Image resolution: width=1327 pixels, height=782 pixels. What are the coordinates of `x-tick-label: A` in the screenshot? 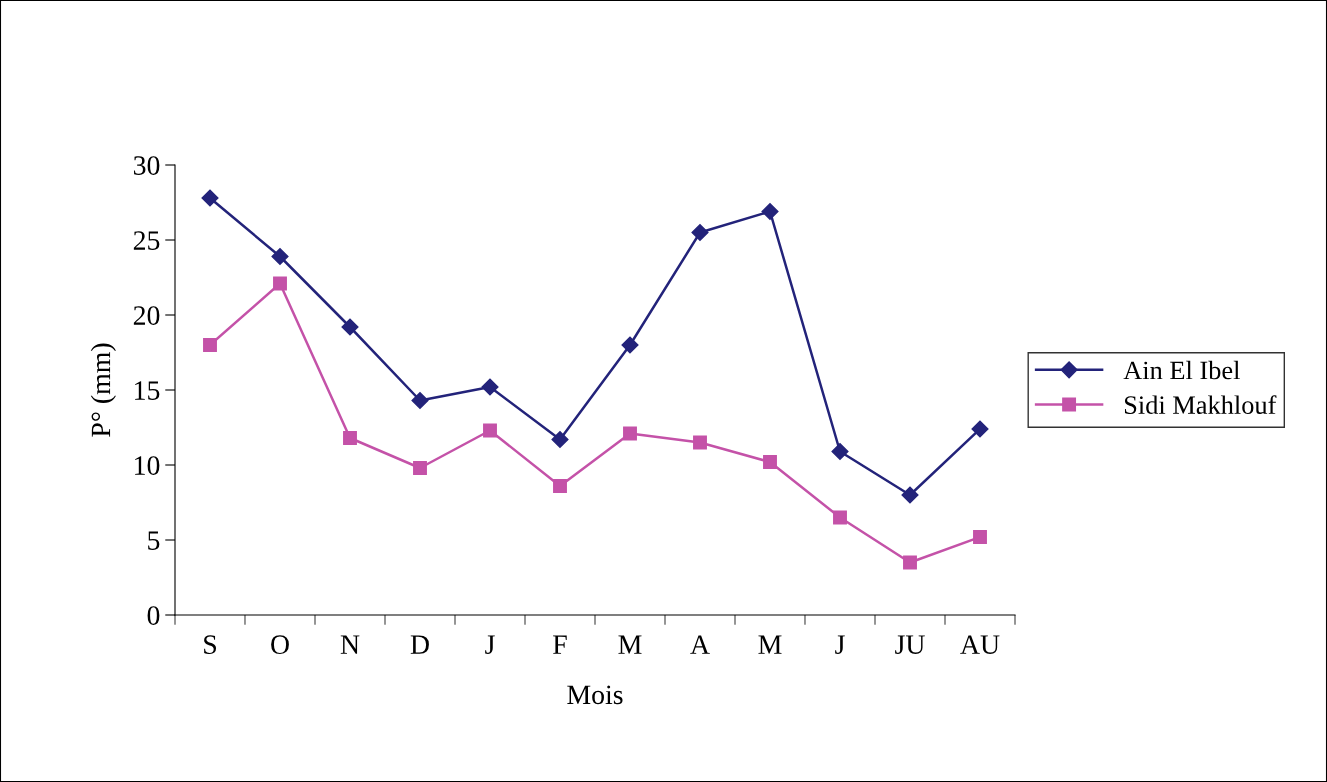 It's located at (700, 644).